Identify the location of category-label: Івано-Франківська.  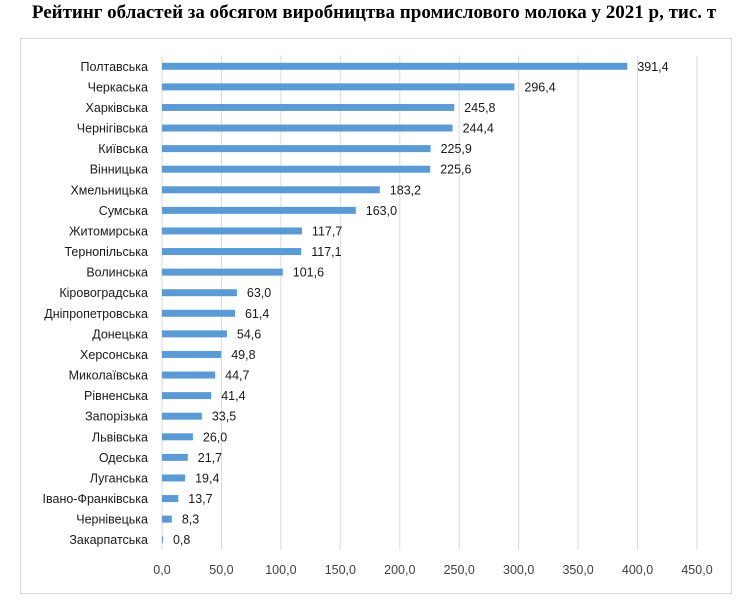
(96, 499).